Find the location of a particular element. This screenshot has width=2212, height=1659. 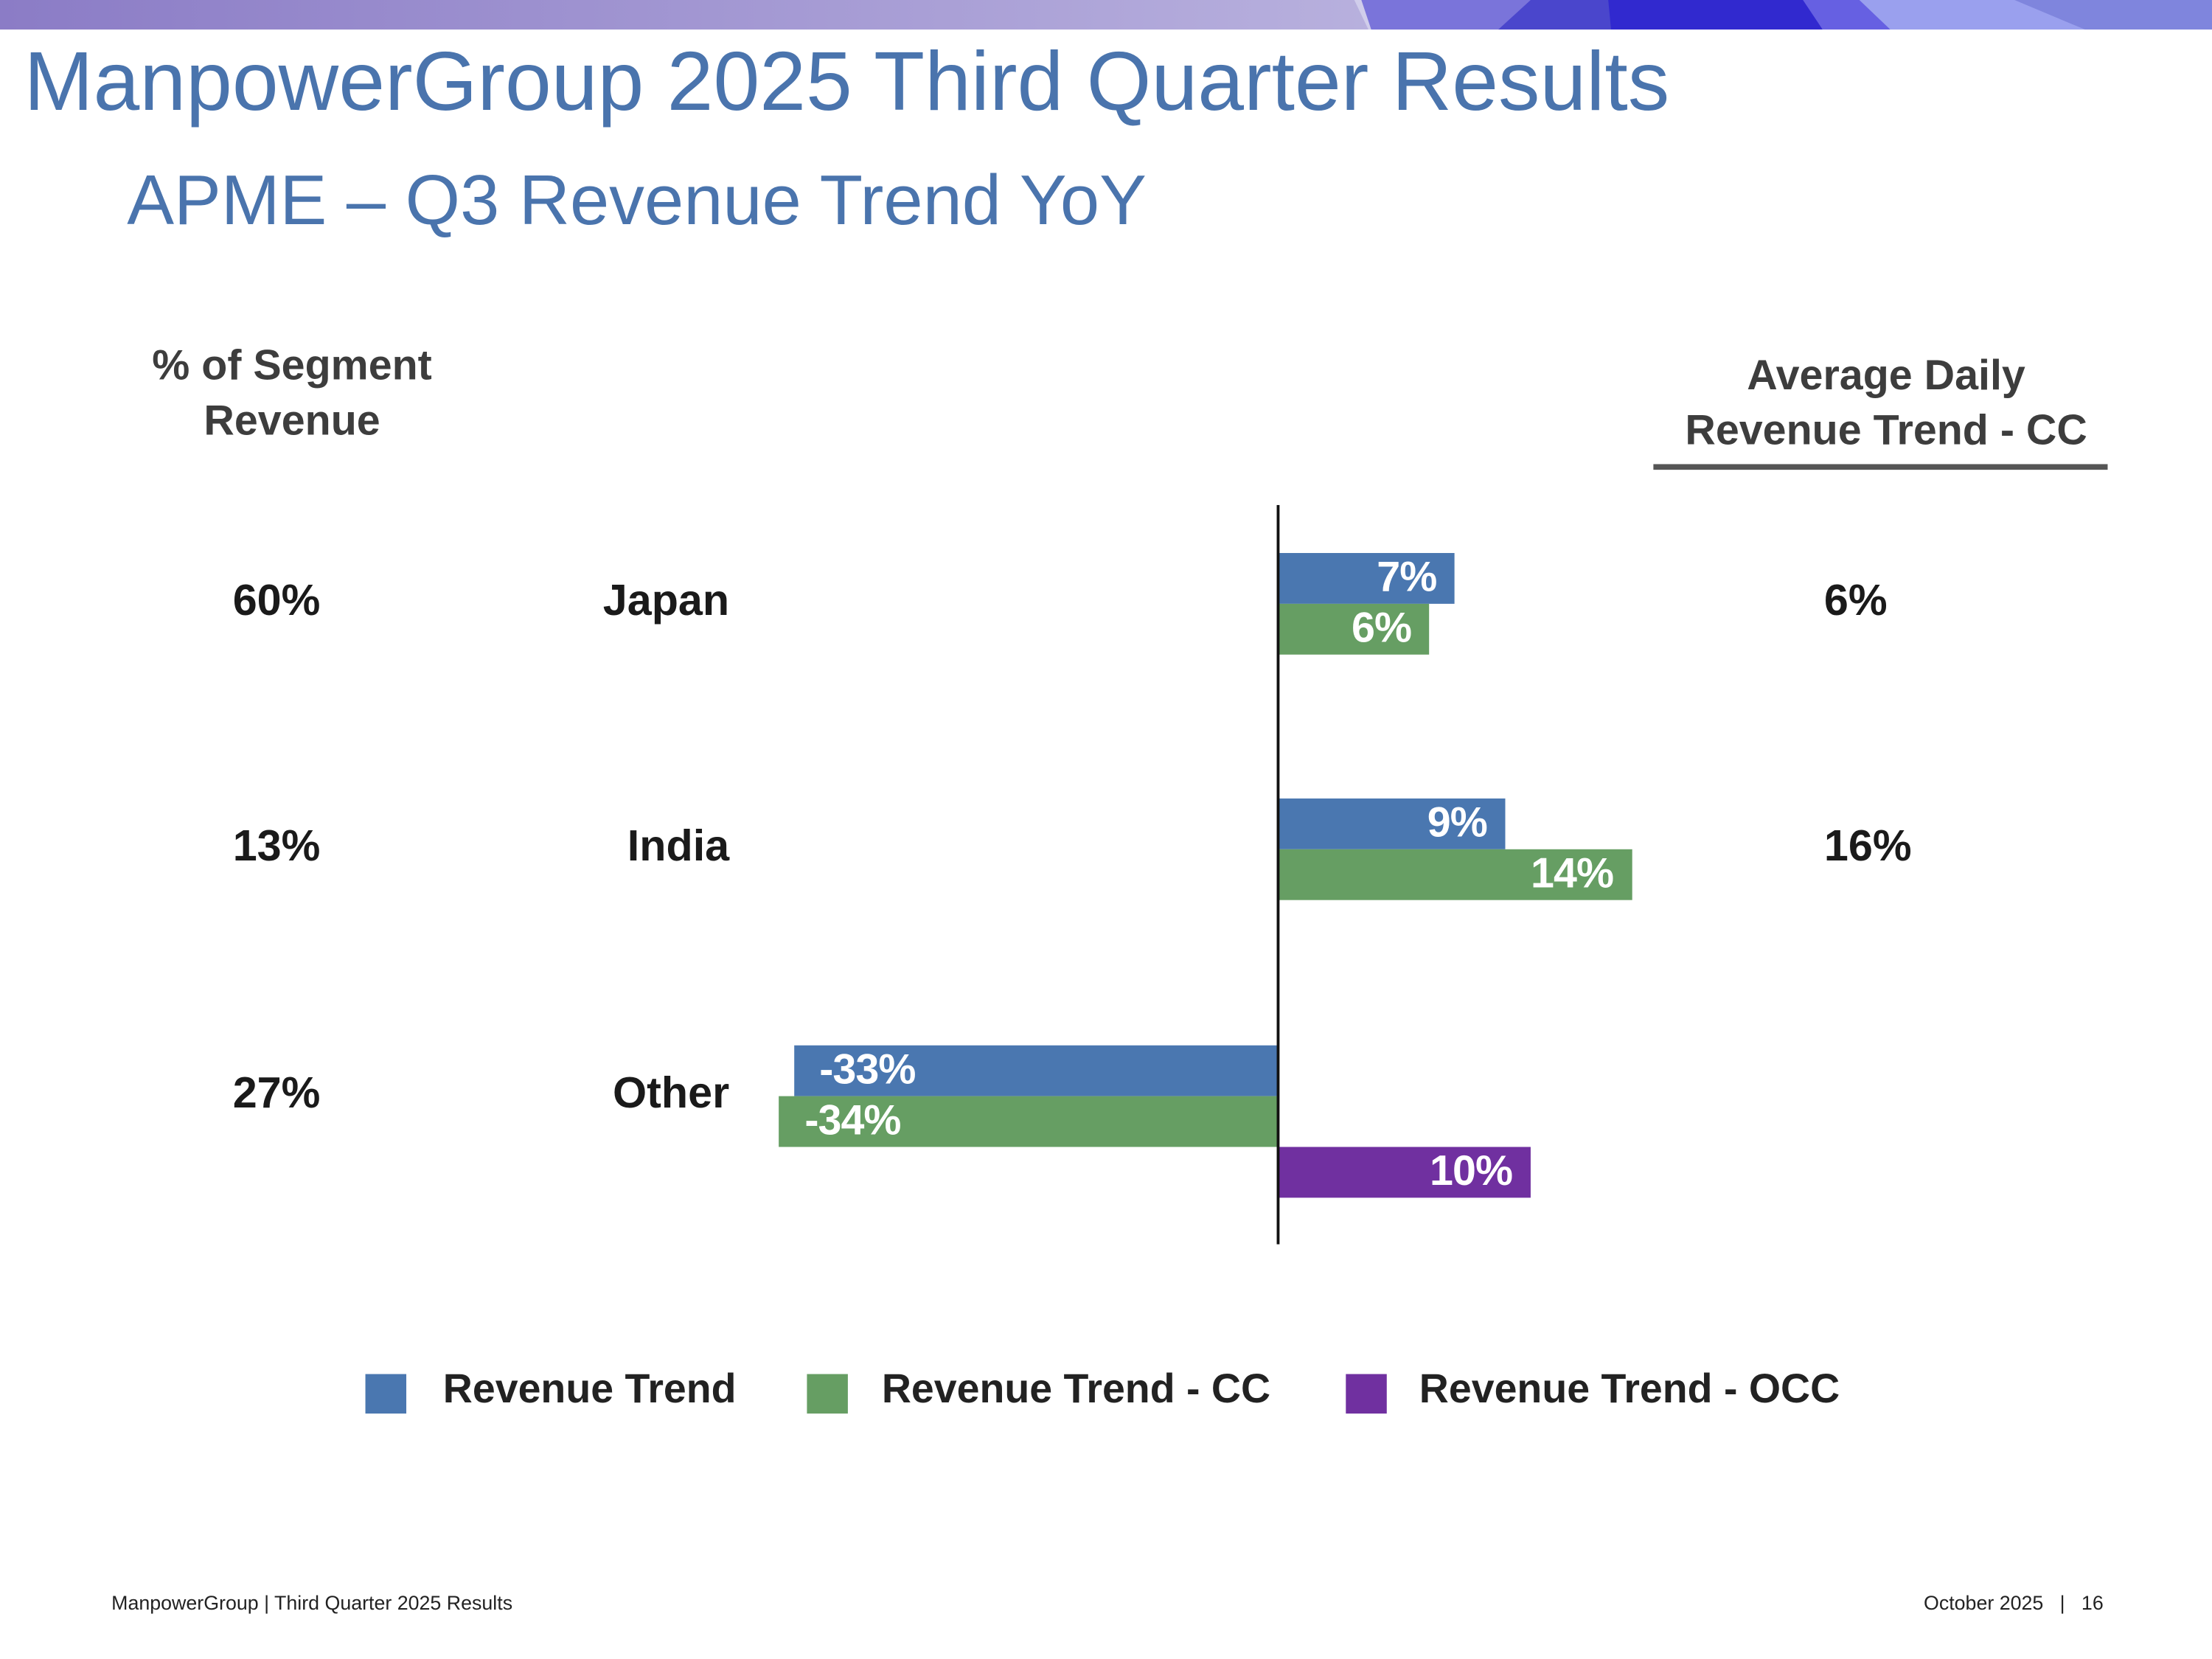

bar-data-label: 7% is located at coordinates (1407, 578).